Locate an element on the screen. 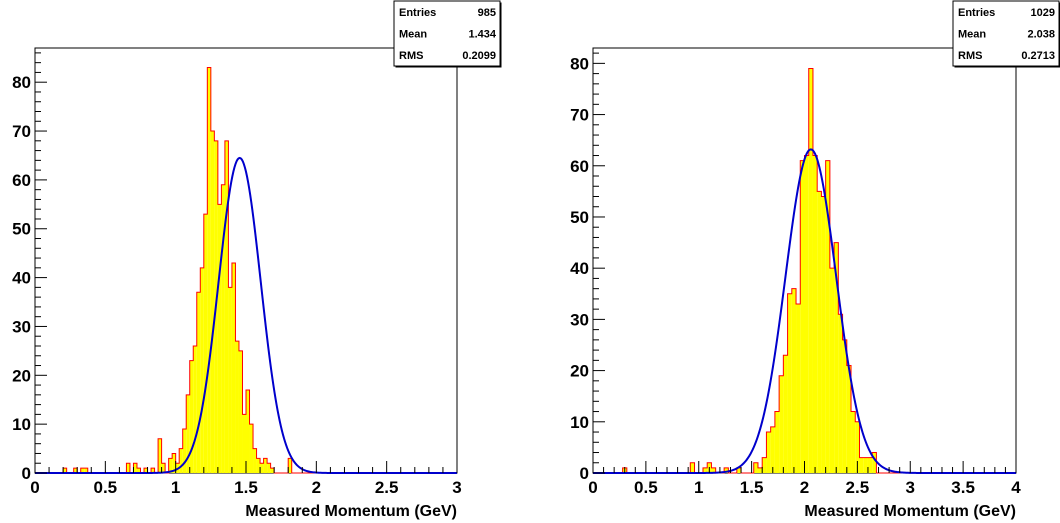 The image size is (1060, 523). x-tick-label: 4 is located at coordinates (1016, 487).